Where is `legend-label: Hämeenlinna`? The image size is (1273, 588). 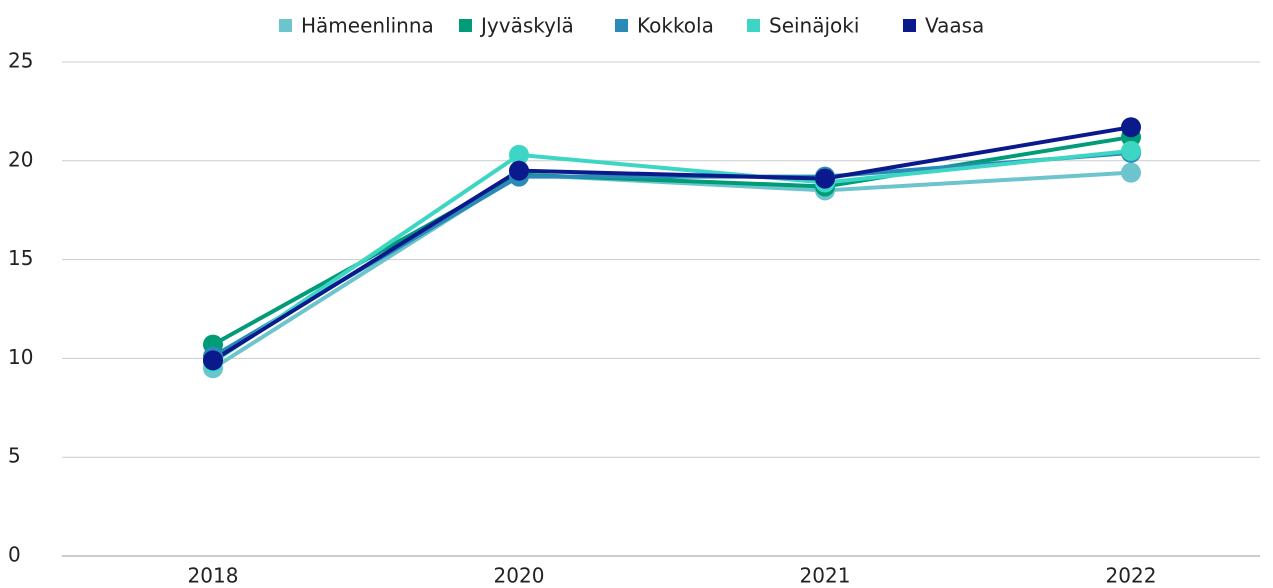 legend-label: Hämeenlinna is located at coordinates (367, 26).